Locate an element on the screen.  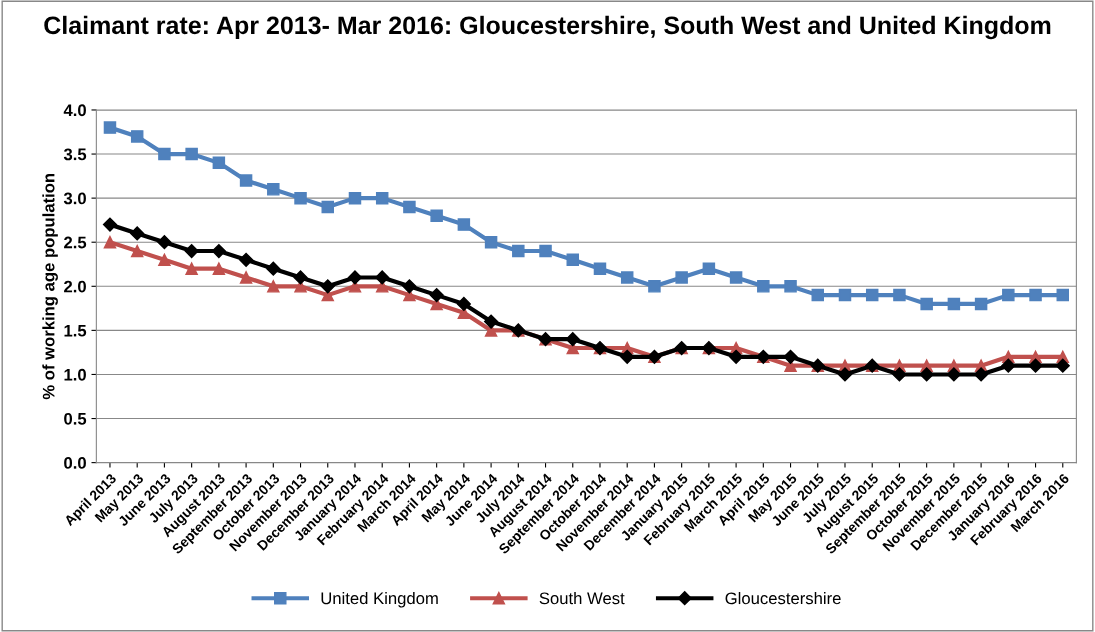
y-tick-label: 0.0 is located at coordinates (75, 463).